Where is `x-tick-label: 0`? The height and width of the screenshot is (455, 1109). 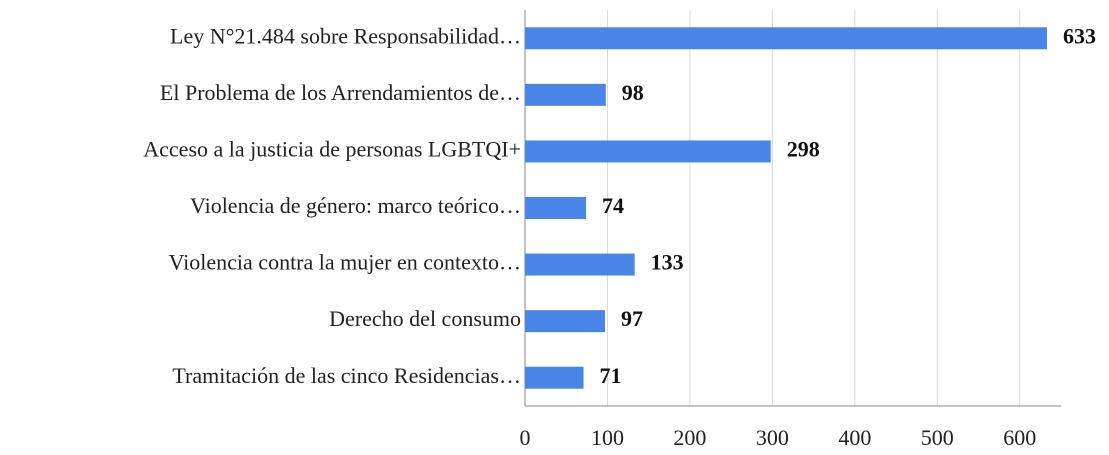
x-tick-label: 0 is located at coordinates (525, 437).